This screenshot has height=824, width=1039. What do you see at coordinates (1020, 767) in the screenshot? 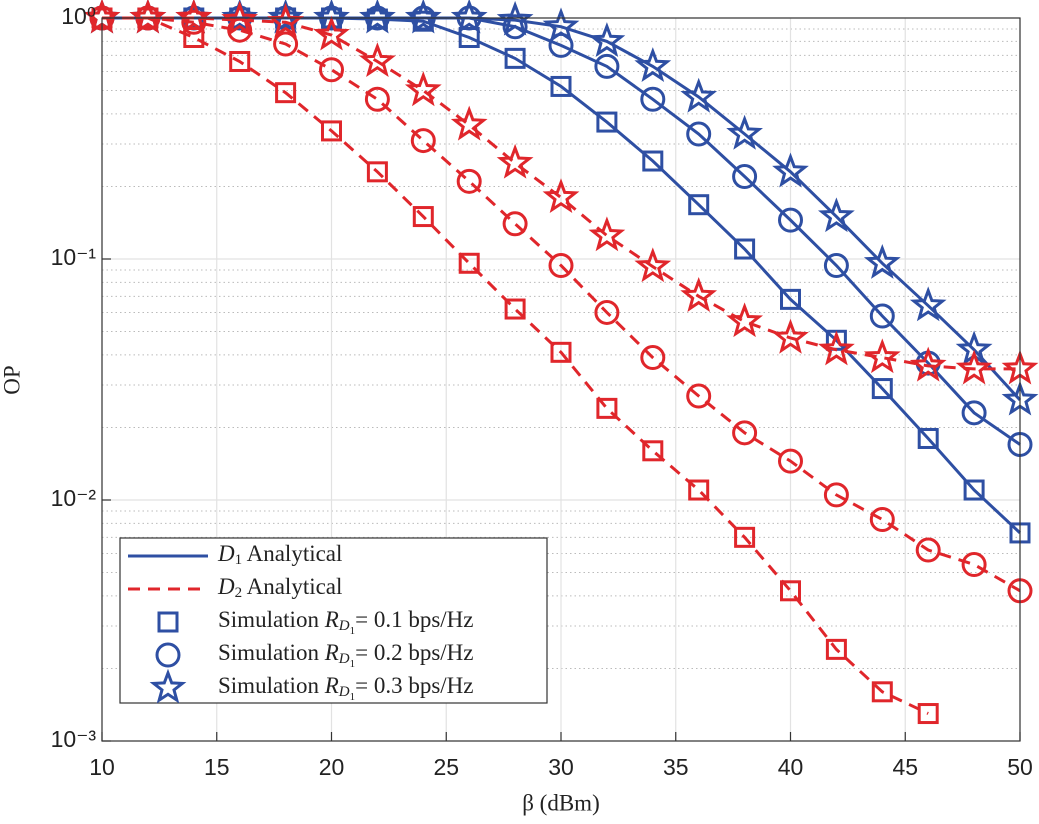
I see `x-tick-label: 50` at bounding box center [1020, 767].